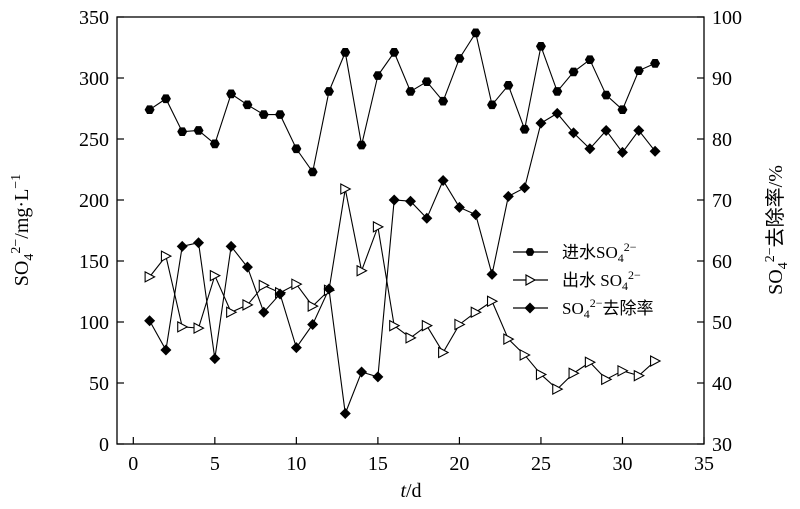 Image resolution: width=800 pixels, height=509 pixels. Describe the element at coordinates (722, 384) in the screenshot. I see `y-right-tick-label: 40` at that location.